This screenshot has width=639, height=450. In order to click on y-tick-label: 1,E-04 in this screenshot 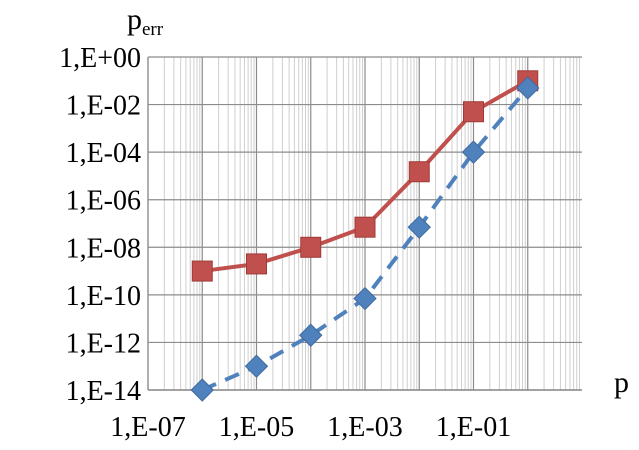, I will do `click(103, 153)`.